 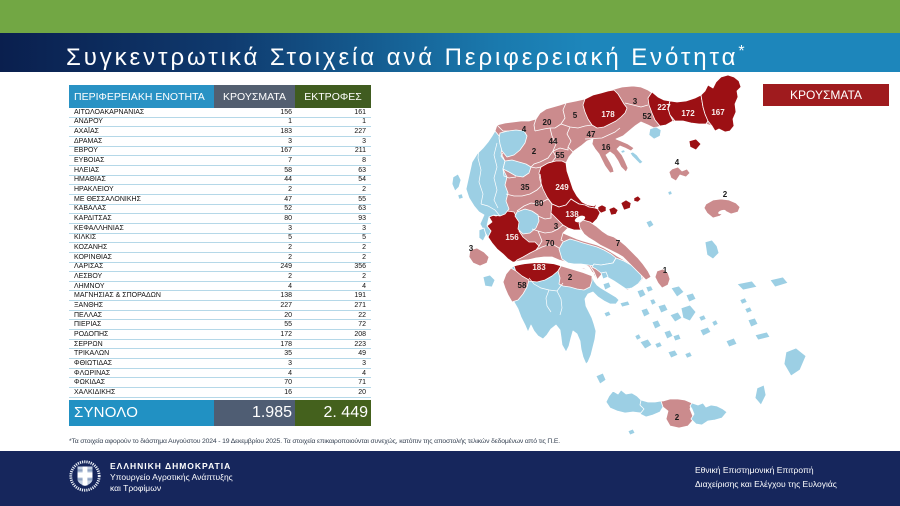 I want to click on svg-text: 52, so click(x=647, y=116).